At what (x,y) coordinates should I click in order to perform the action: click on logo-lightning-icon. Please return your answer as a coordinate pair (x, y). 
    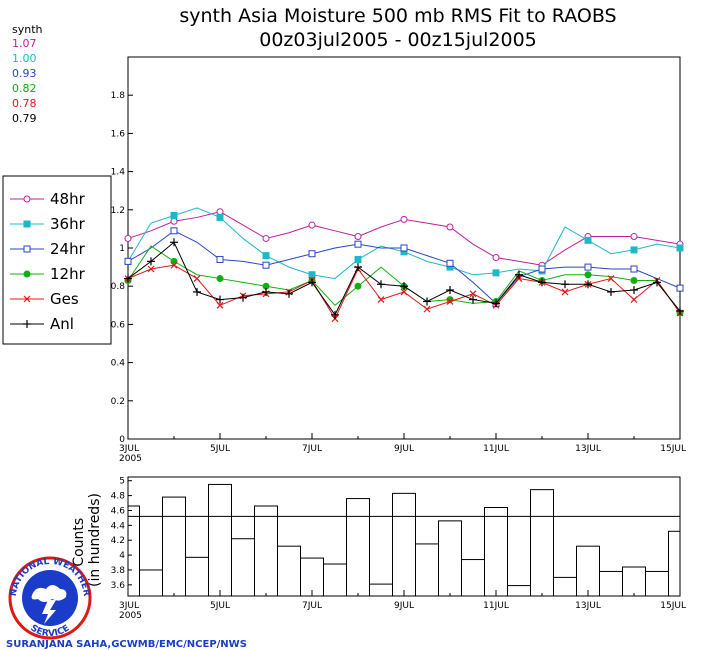
    Looking at the image, I should click on (49, 612).